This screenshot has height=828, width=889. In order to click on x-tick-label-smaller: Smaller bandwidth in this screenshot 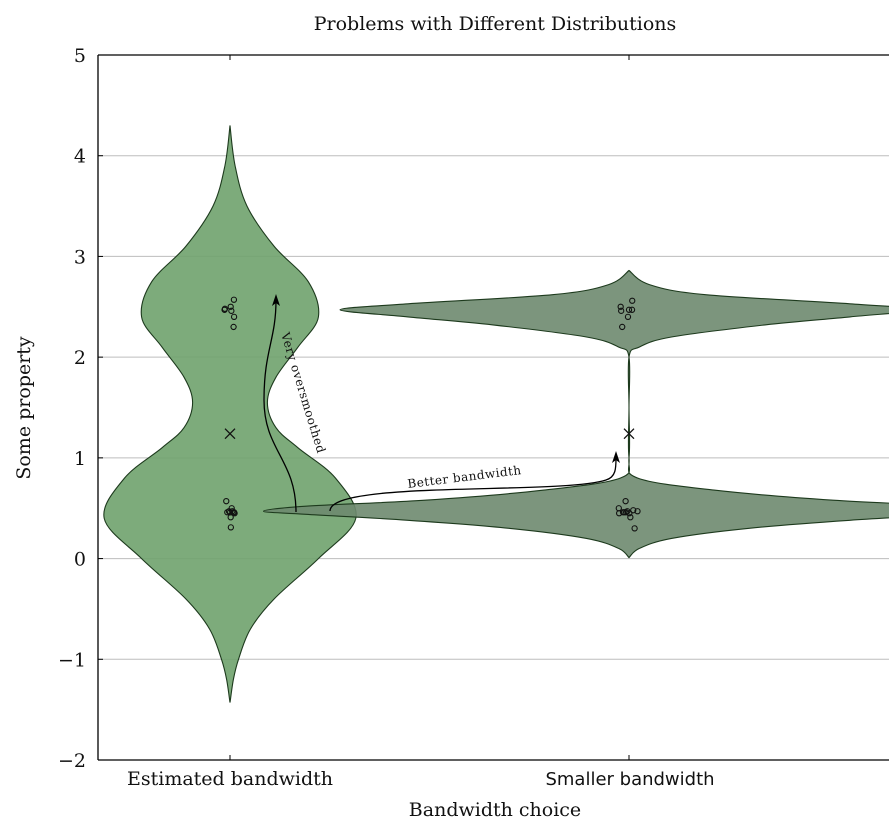, I will do `click(629, 779)`.